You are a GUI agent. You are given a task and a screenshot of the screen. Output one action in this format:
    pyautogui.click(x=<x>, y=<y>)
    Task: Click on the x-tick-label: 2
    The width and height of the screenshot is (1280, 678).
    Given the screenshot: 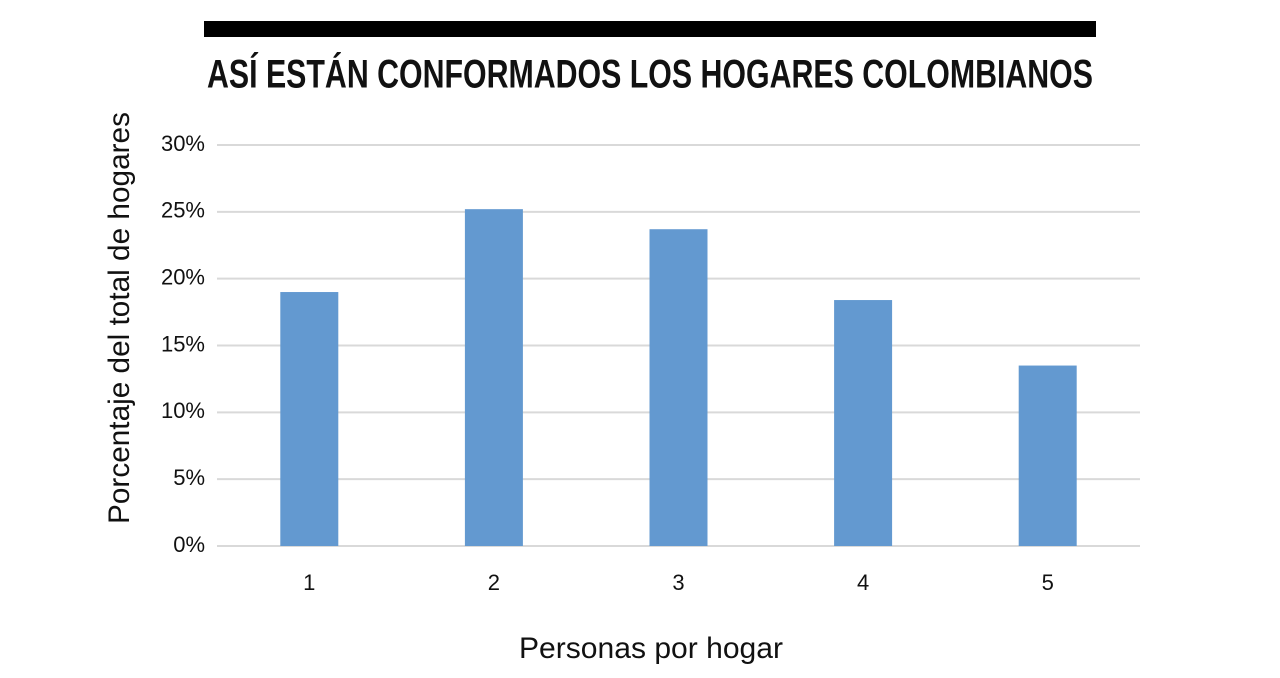 What is the action you would take?
    pyautogui.click(x=494, y=582)
    